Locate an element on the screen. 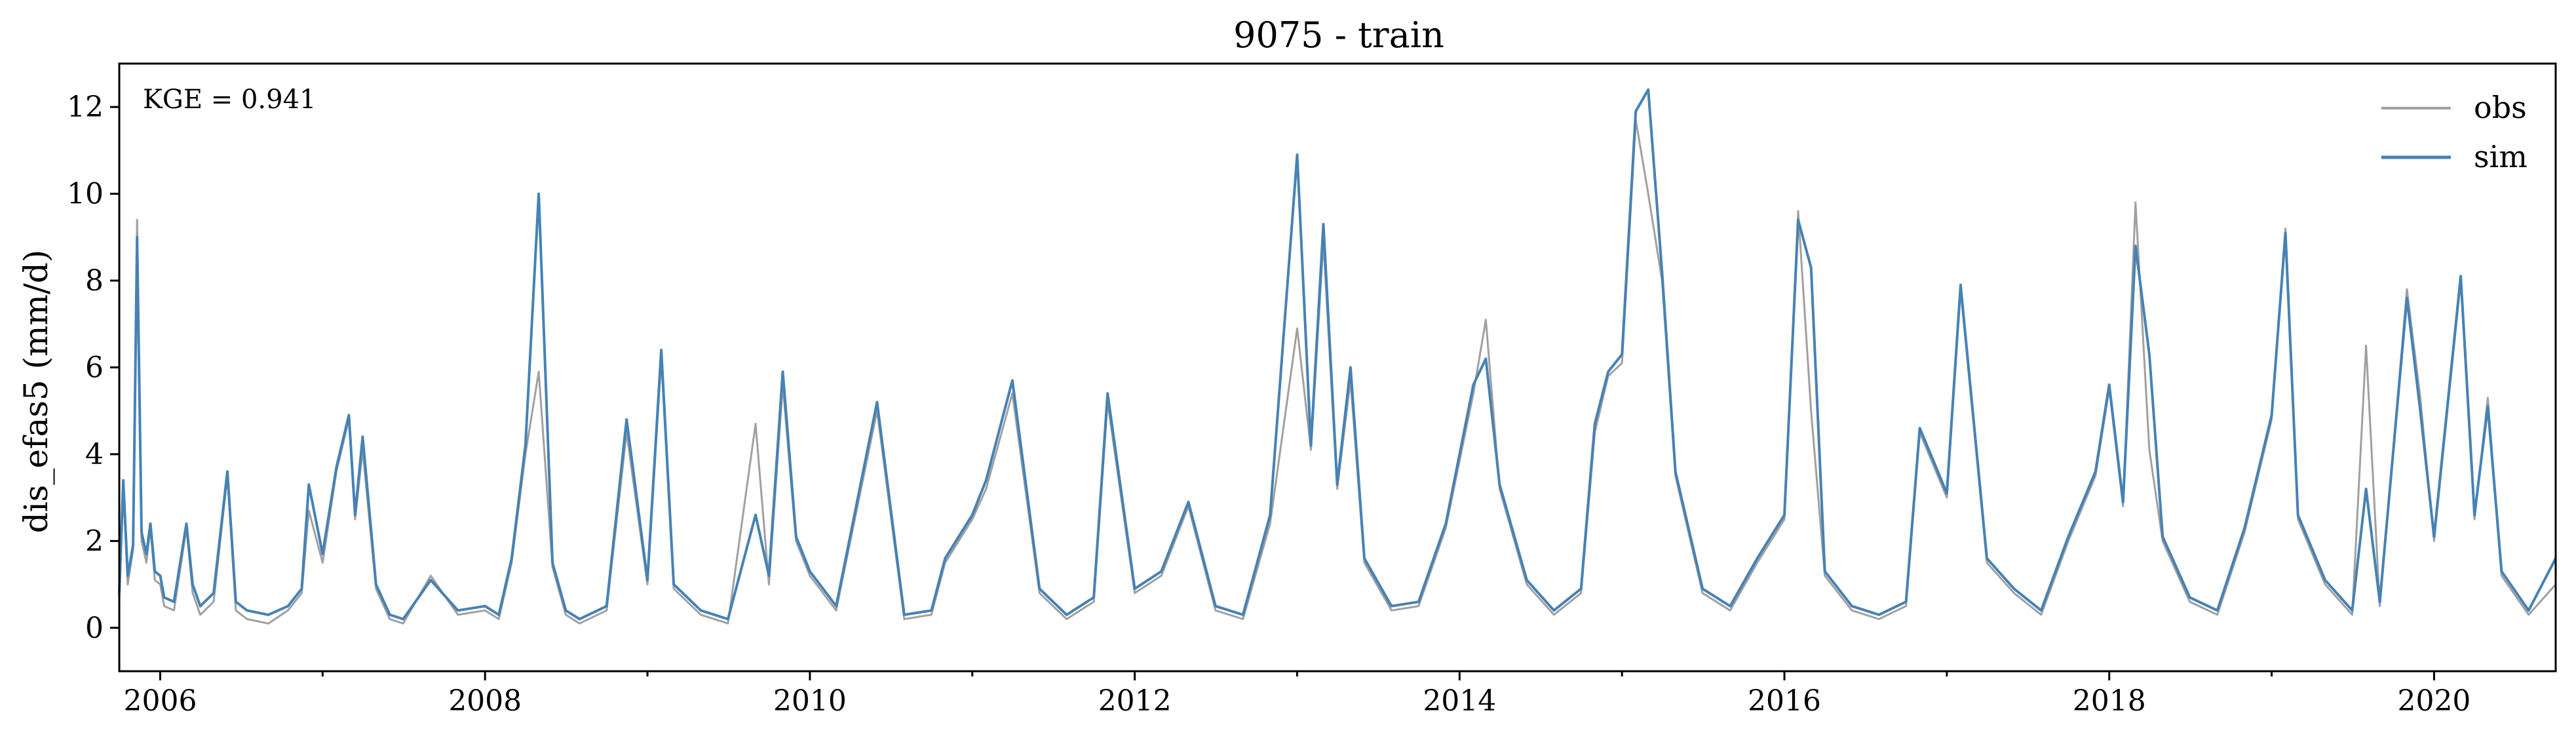 This screenshot has height=742, width=2576. x-tick-label: 2008 is located at coordinates (485, 701).